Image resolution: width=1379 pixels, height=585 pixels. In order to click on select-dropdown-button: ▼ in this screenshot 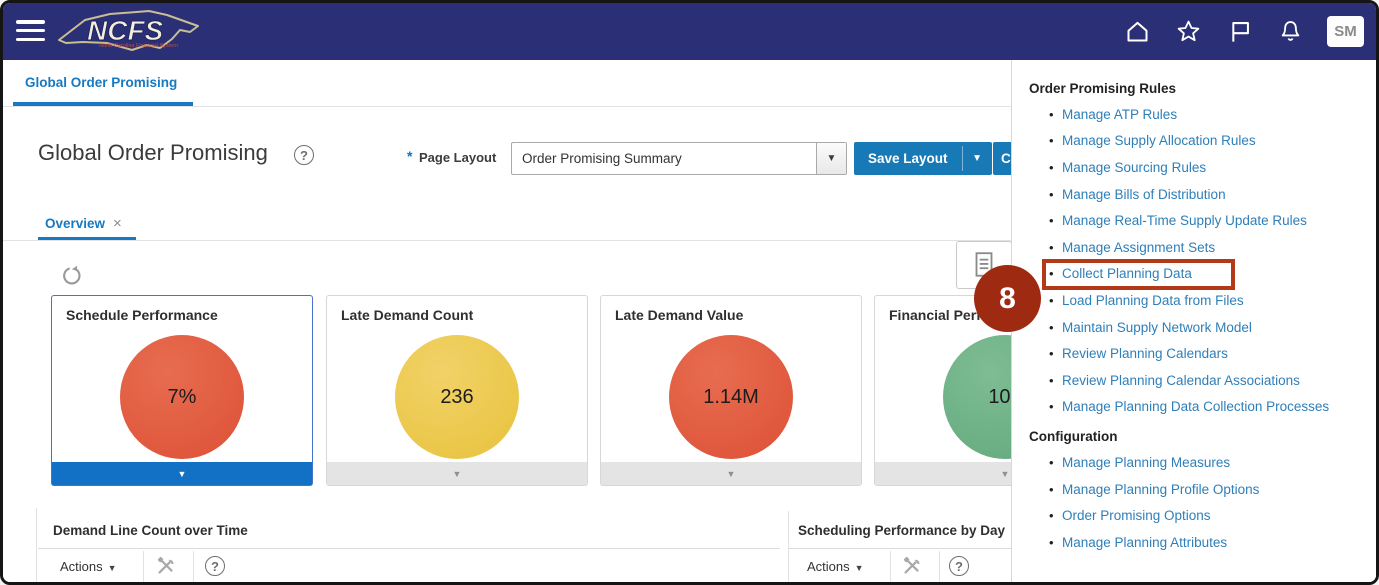, I will do `click(831, 158)`.